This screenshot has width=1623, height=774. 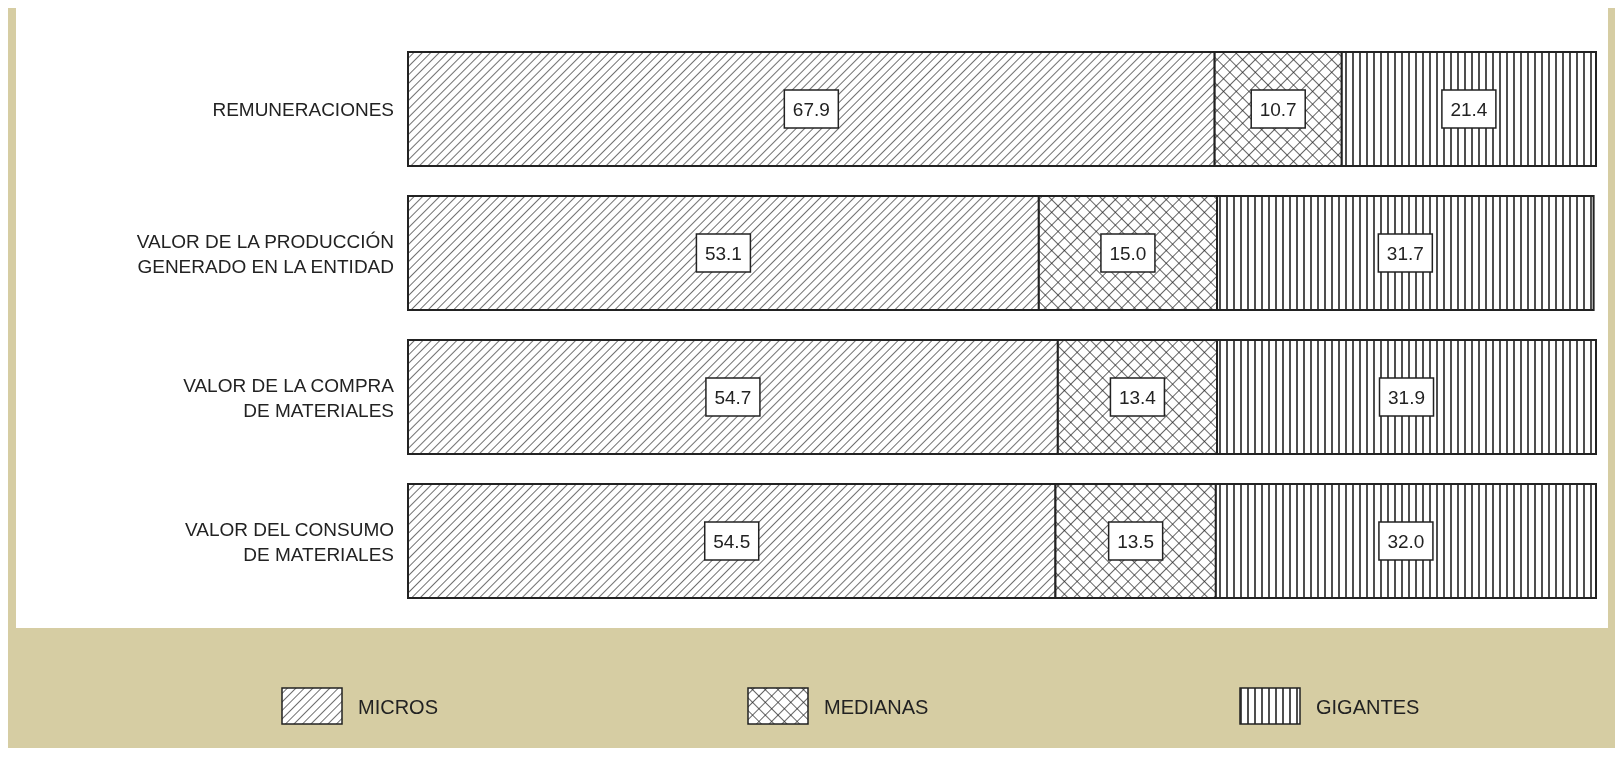 I want to click on data-label: 54.7, so click(x=733, y=397).